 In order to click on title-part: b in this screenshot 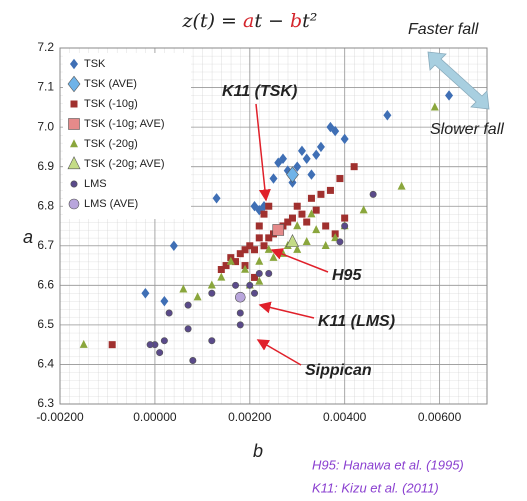, I will do `click(296, 21)`.